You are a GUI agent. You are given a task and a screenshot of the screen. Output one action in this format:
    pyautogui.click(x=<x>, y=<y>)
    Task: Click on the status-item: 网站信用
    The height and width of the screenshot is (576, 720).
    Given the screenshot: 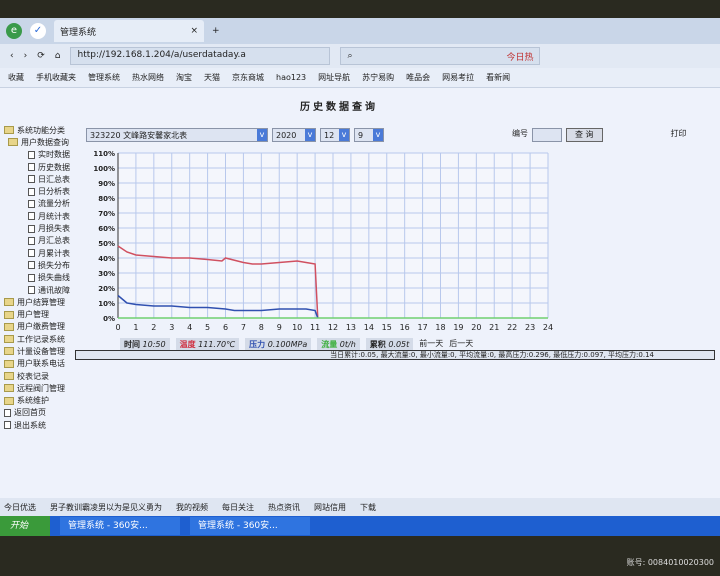 What is the action you would take?
    pyautogui.click(x=330, y=507)
    